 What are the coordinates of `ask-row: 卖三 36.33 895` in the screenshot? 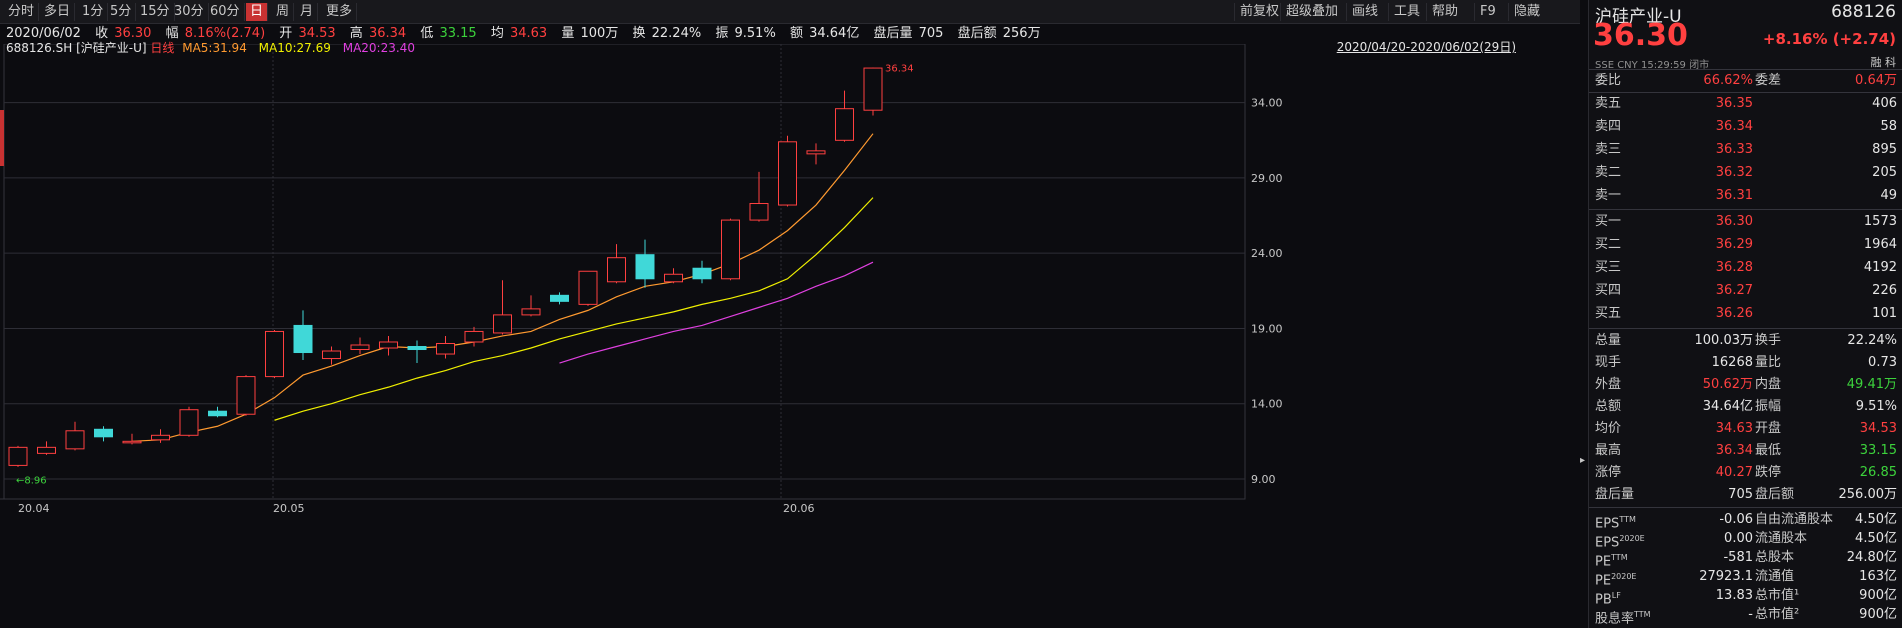 It's located at (1745, 150).